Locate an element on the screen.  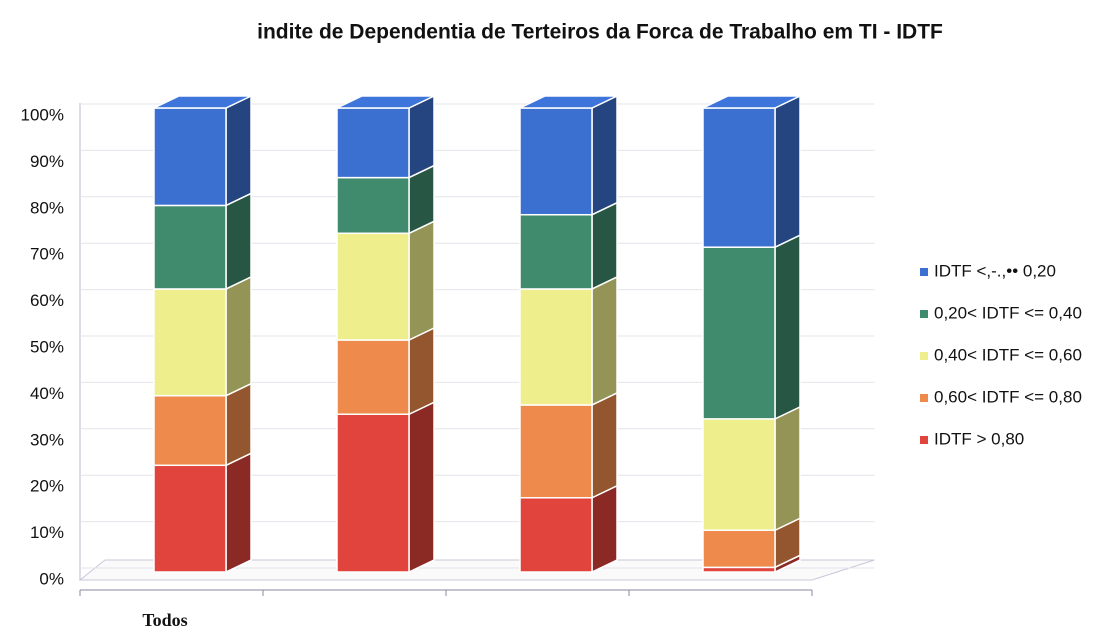
legend-label: 0,40< IDTF <= 0,60 is located at coordinates (1008, 354).